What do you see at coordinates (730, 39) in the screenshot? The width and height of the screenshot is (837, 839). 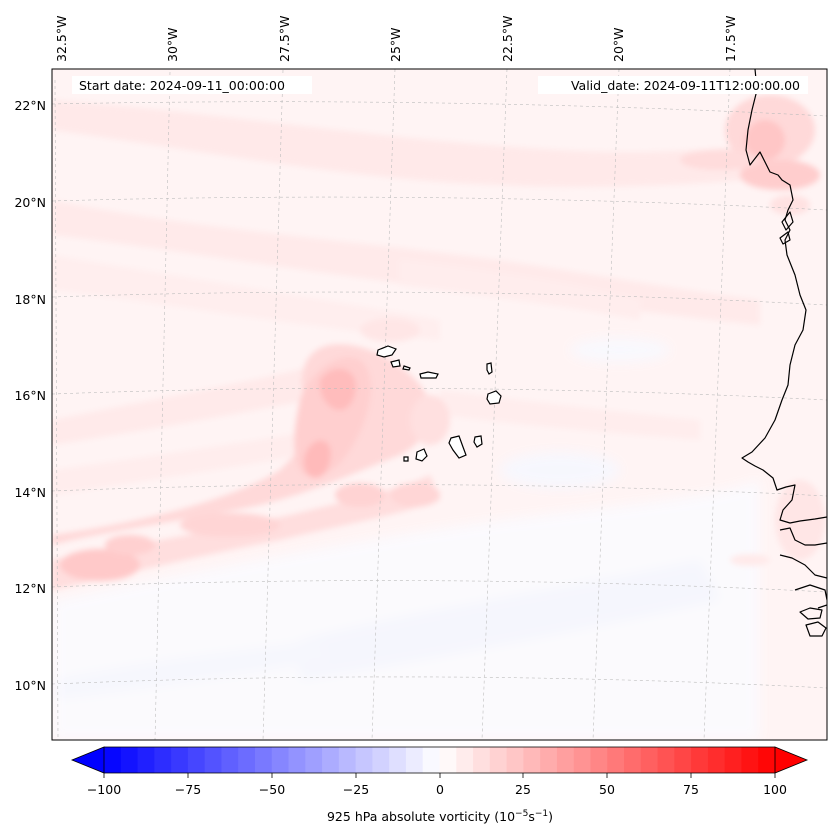 I see `lon-label-17.5W: 17.5°W` at bounding box center [730, 39].